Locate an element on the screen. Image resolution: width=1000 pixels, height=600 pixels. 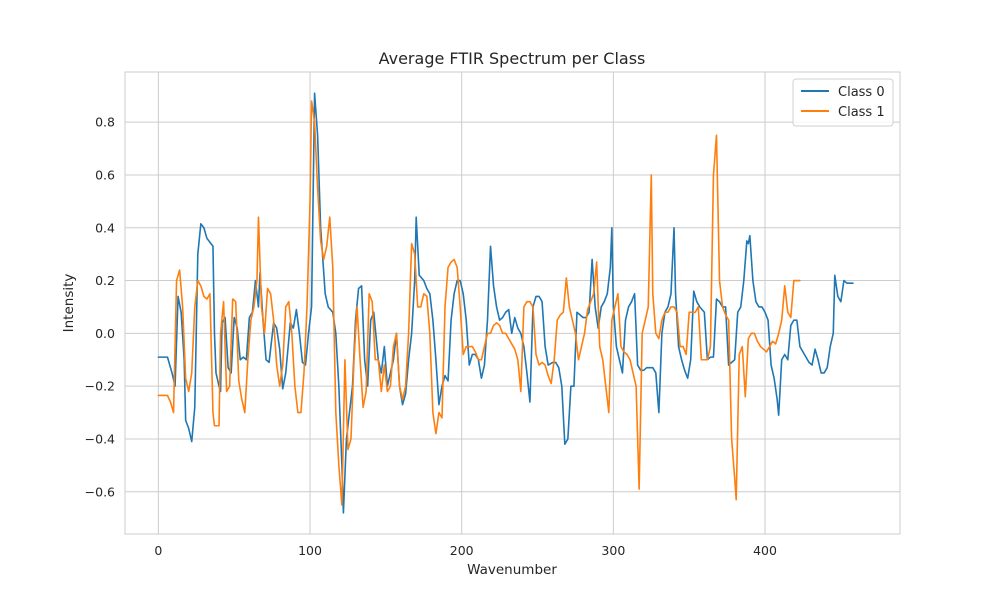
y-tick-label: 0.4 is located at coordinates (105, 227).